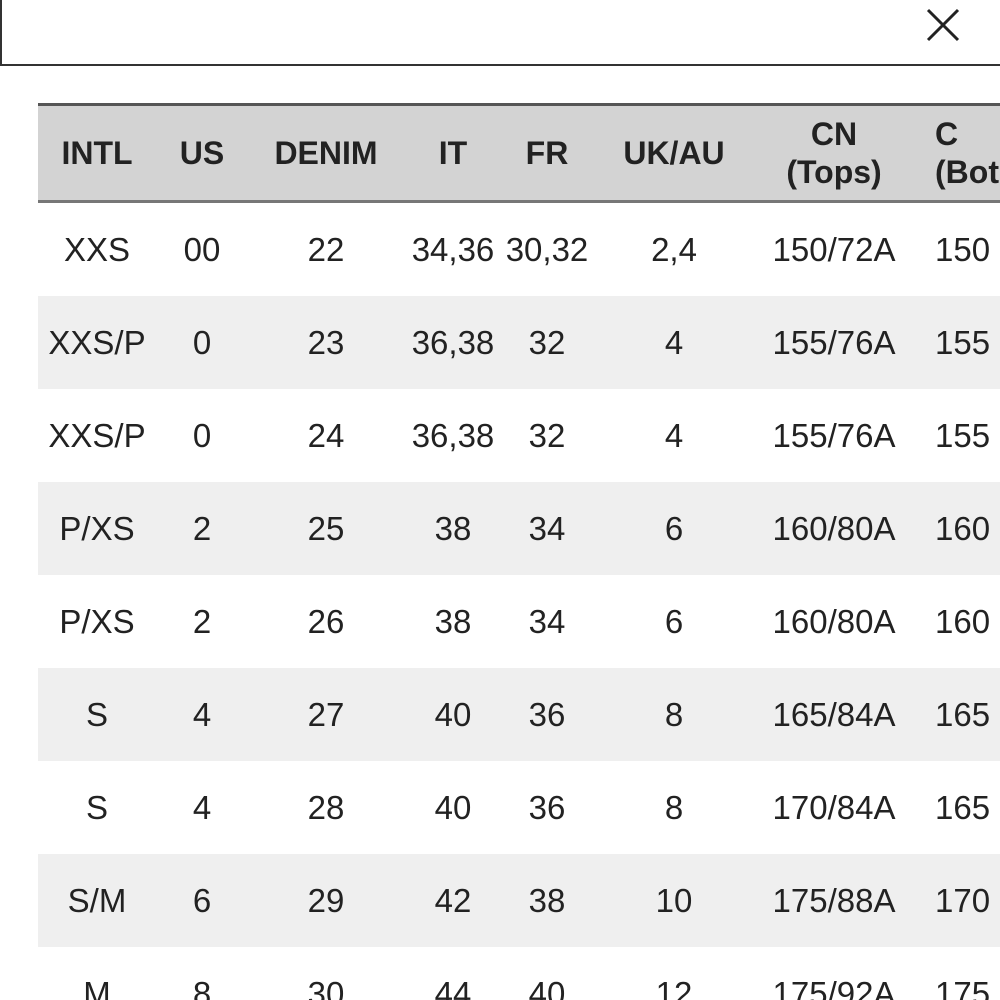  I want to click on column-header: DENIM, so click(326, 153).